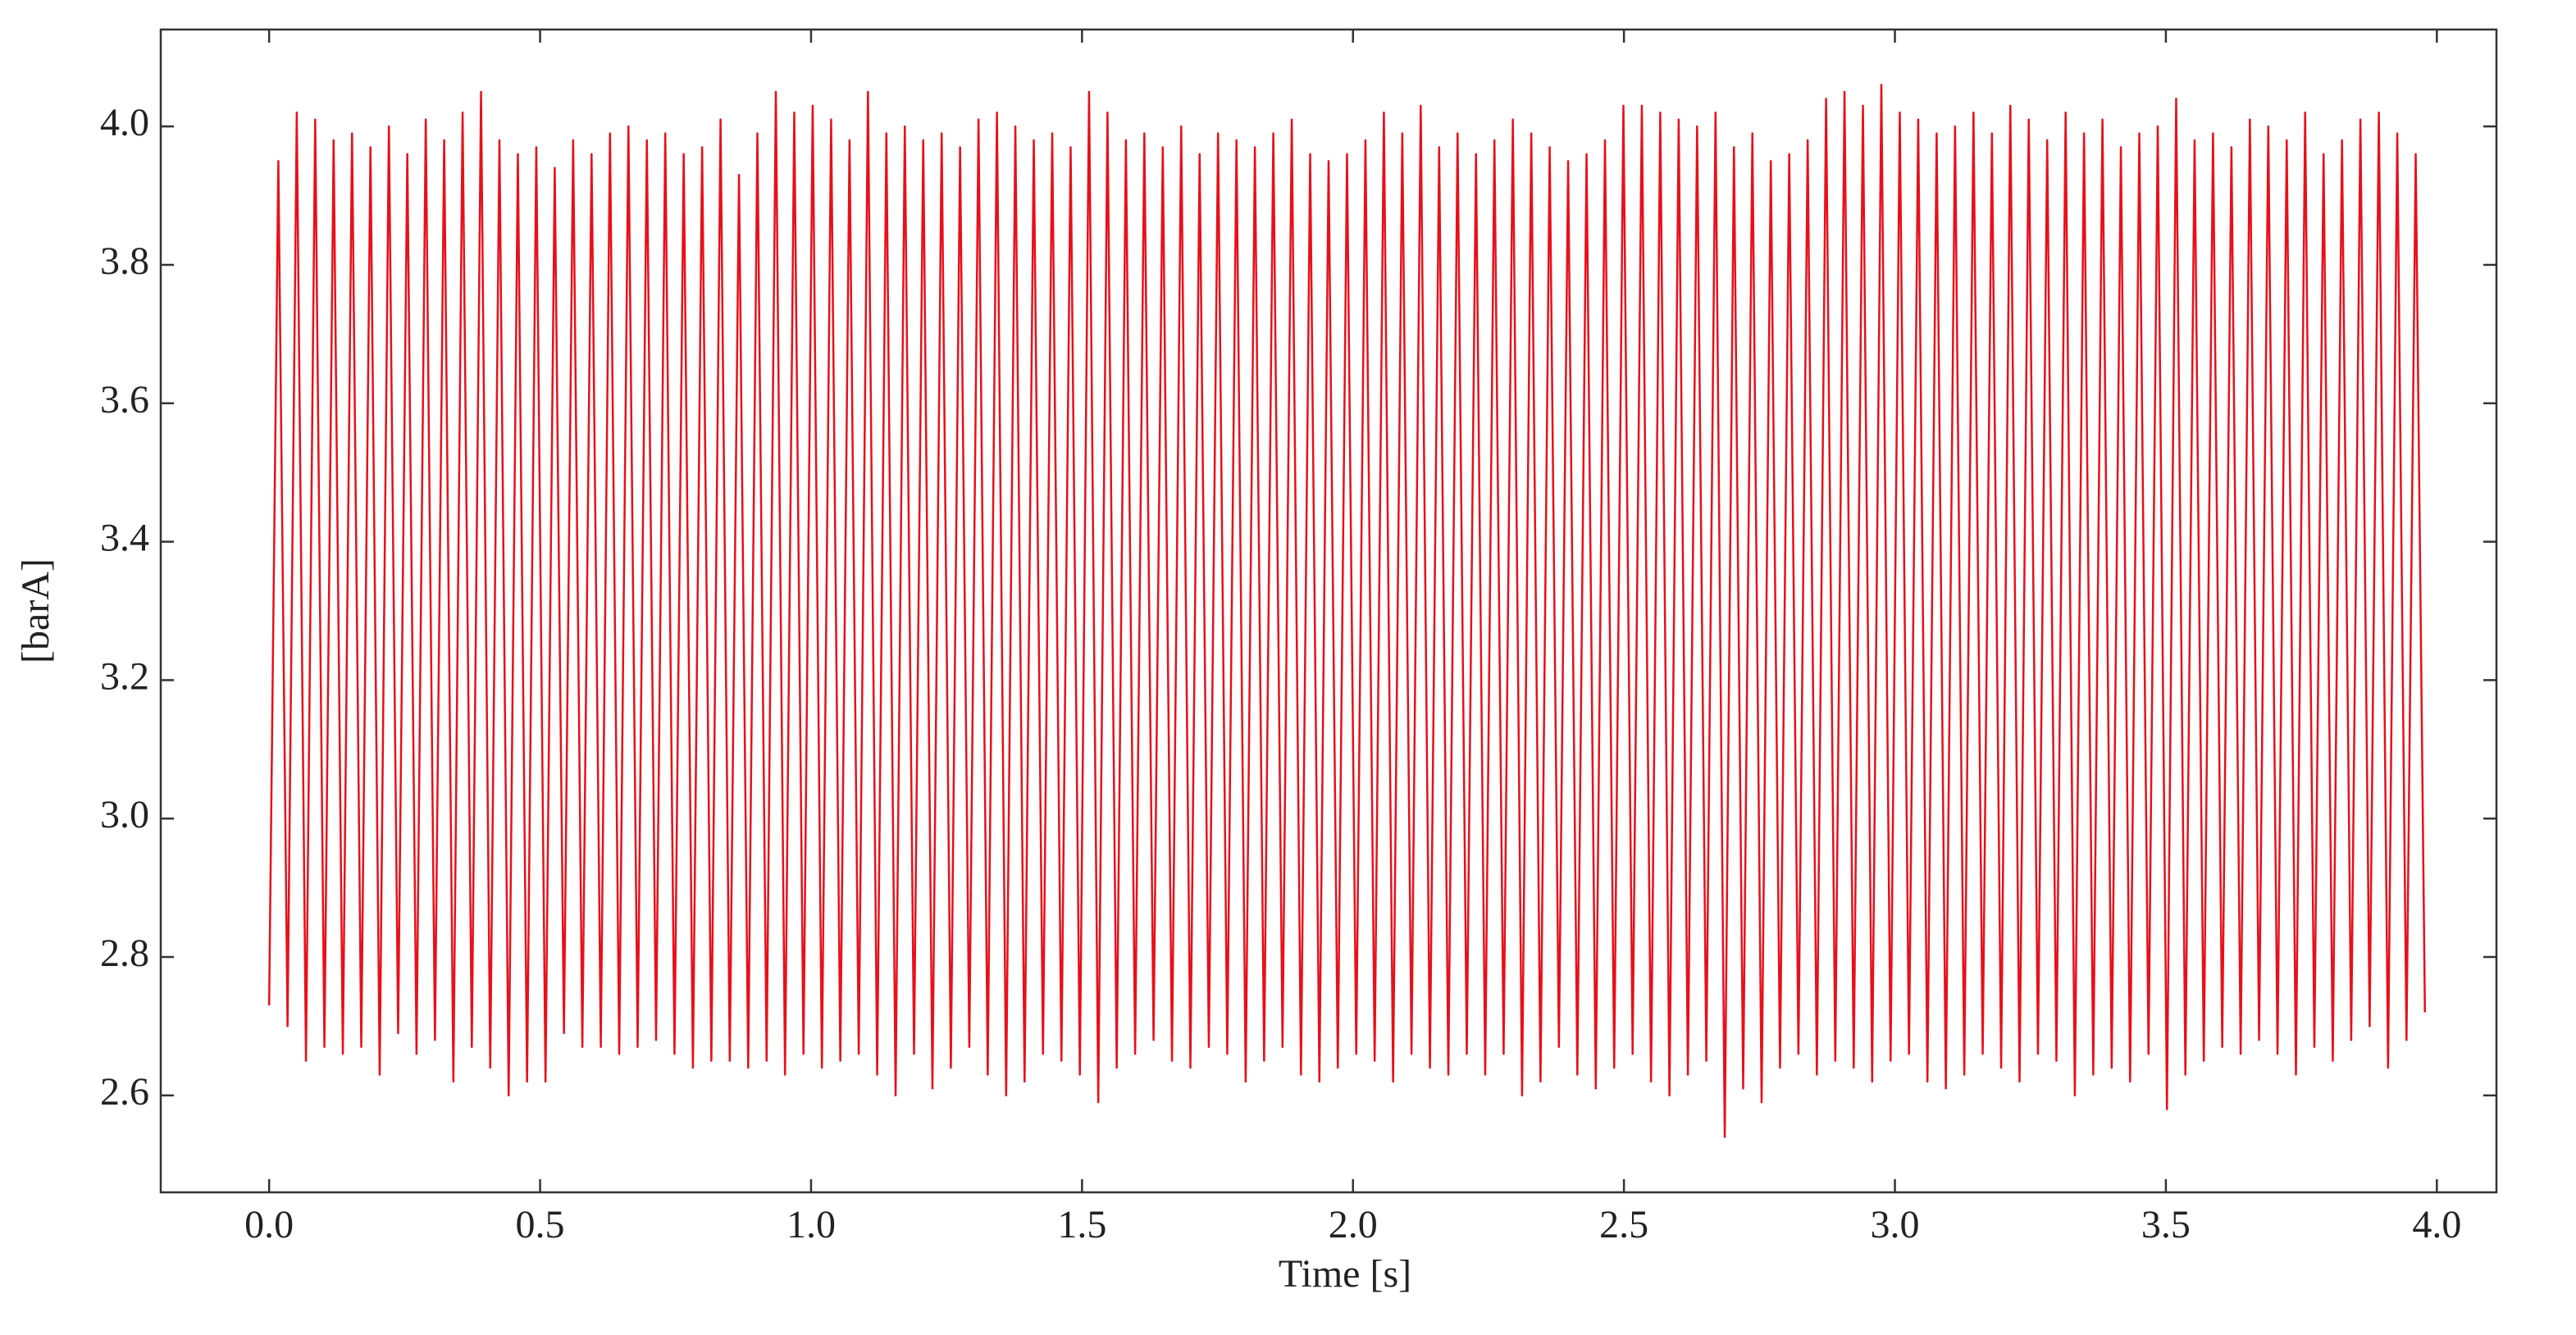 The image size is (2576, 1335). I want to click on y-tick-label: 3.0, so click(124, 814).